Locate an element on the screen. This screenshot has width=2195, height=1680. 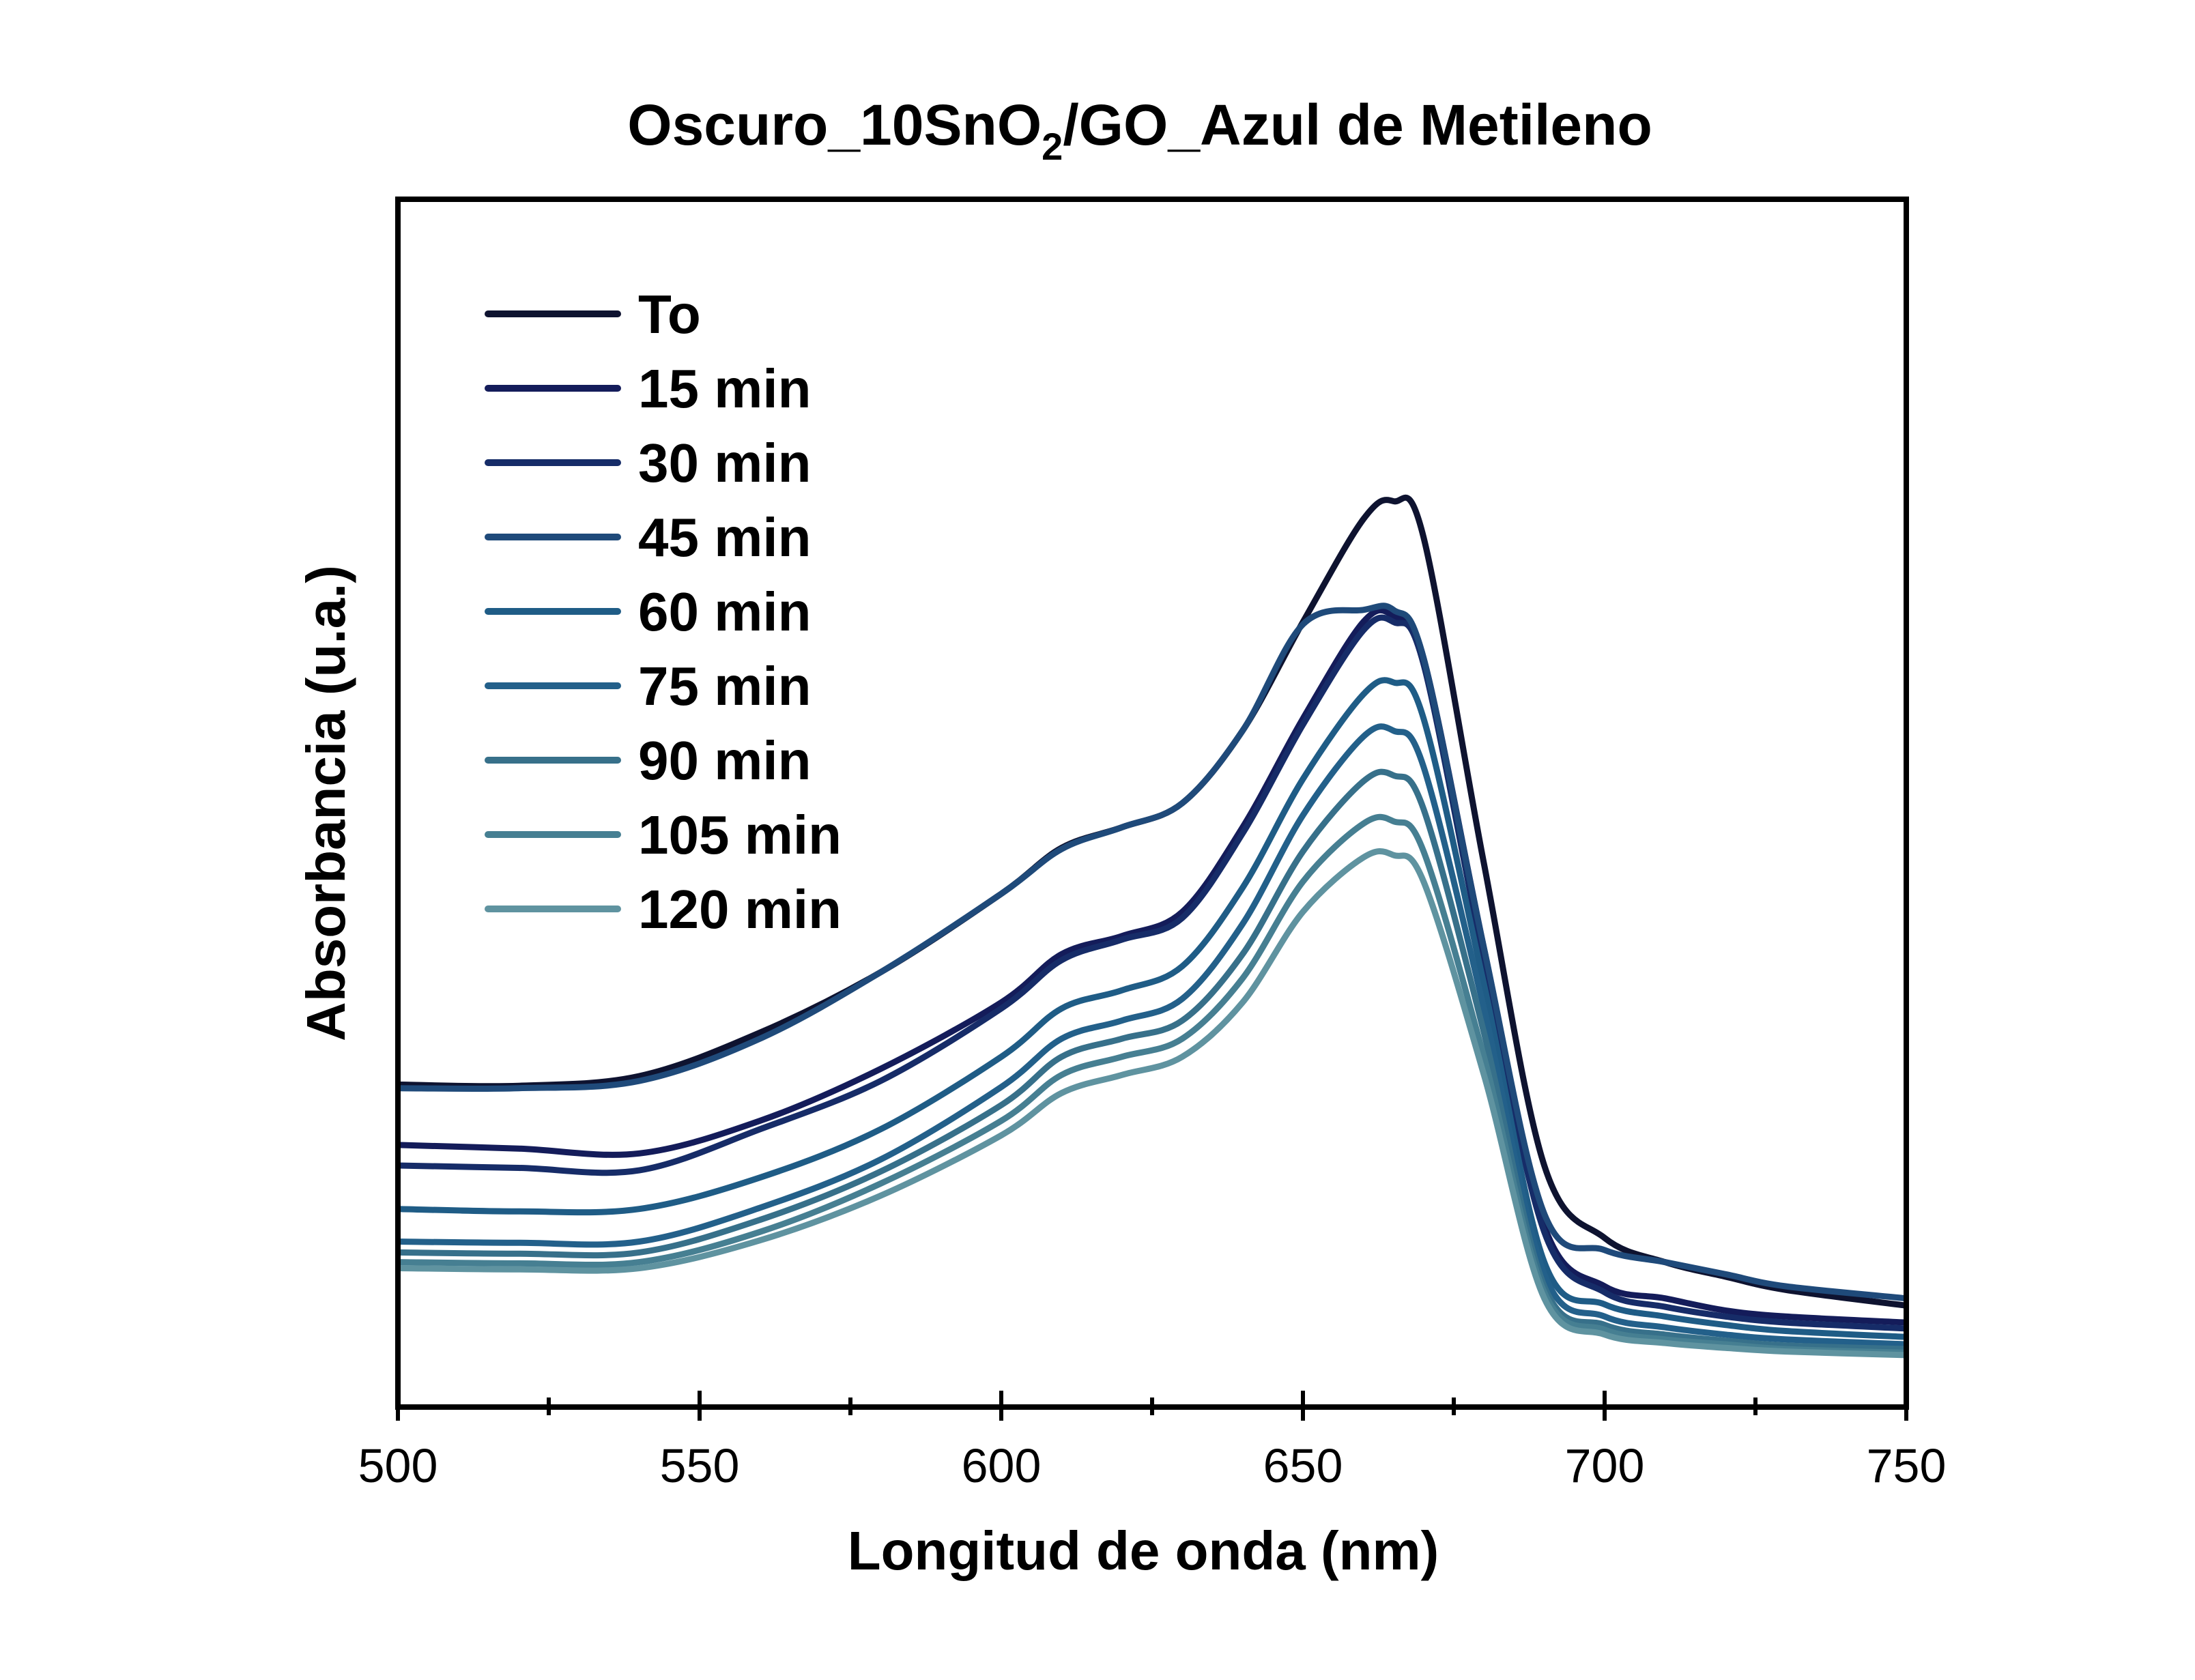
legend-label-2: 30 min is located at coordinates (725, 463).